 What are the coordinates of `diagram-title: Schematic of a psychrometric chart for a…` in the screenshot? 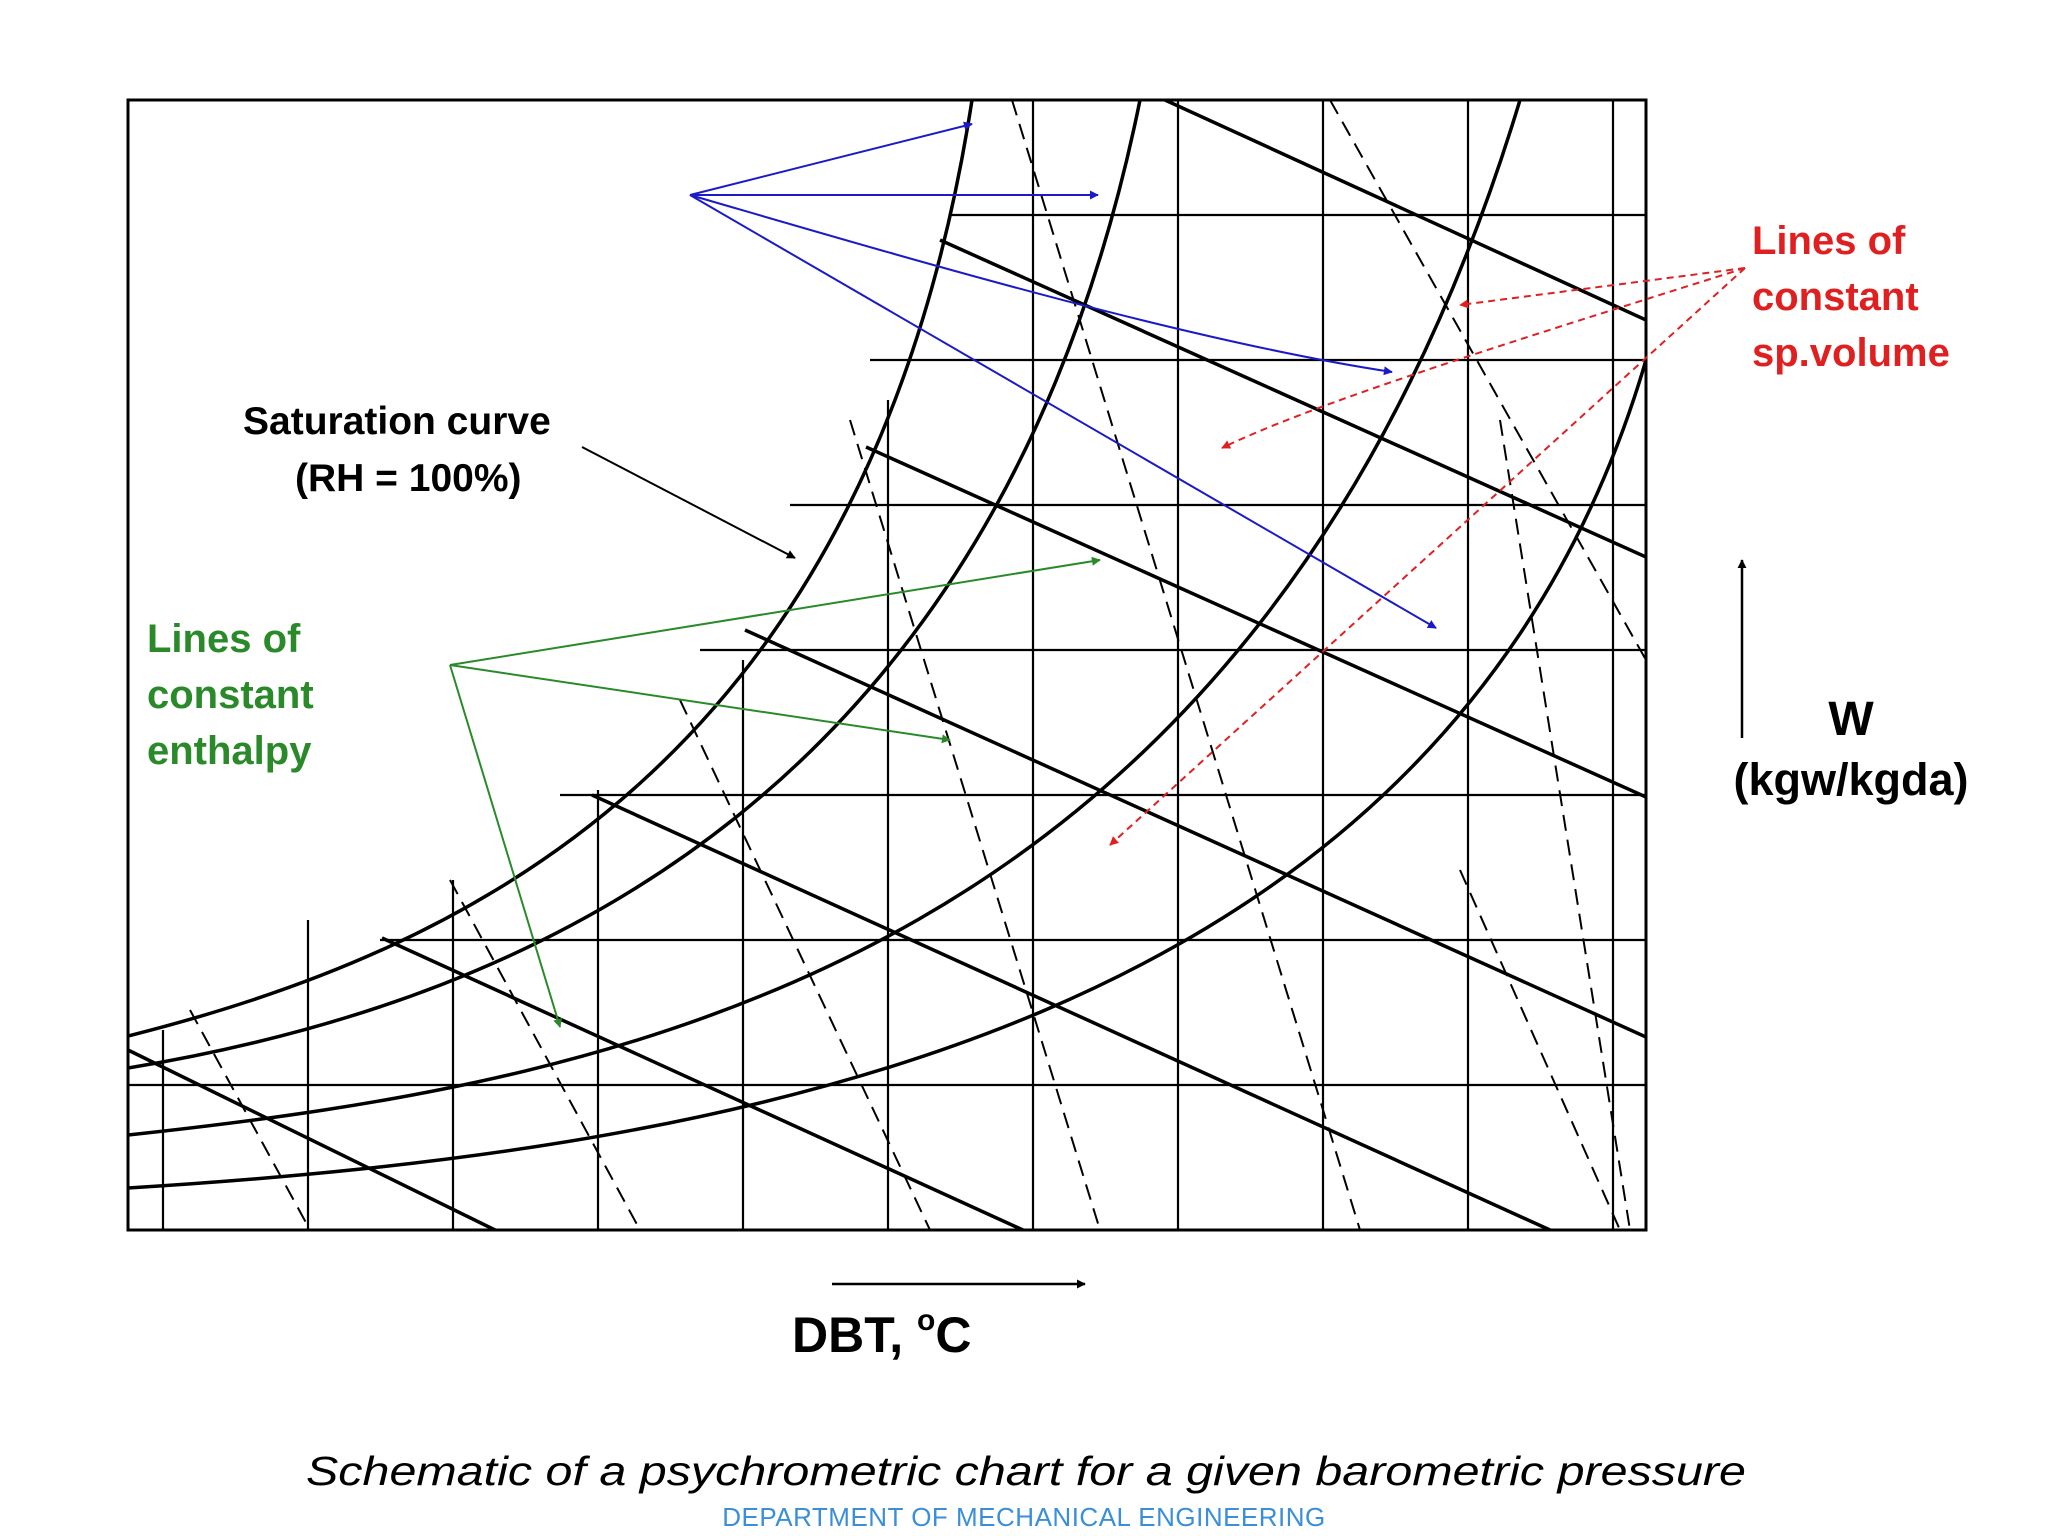 It's located at (1026, 1471).